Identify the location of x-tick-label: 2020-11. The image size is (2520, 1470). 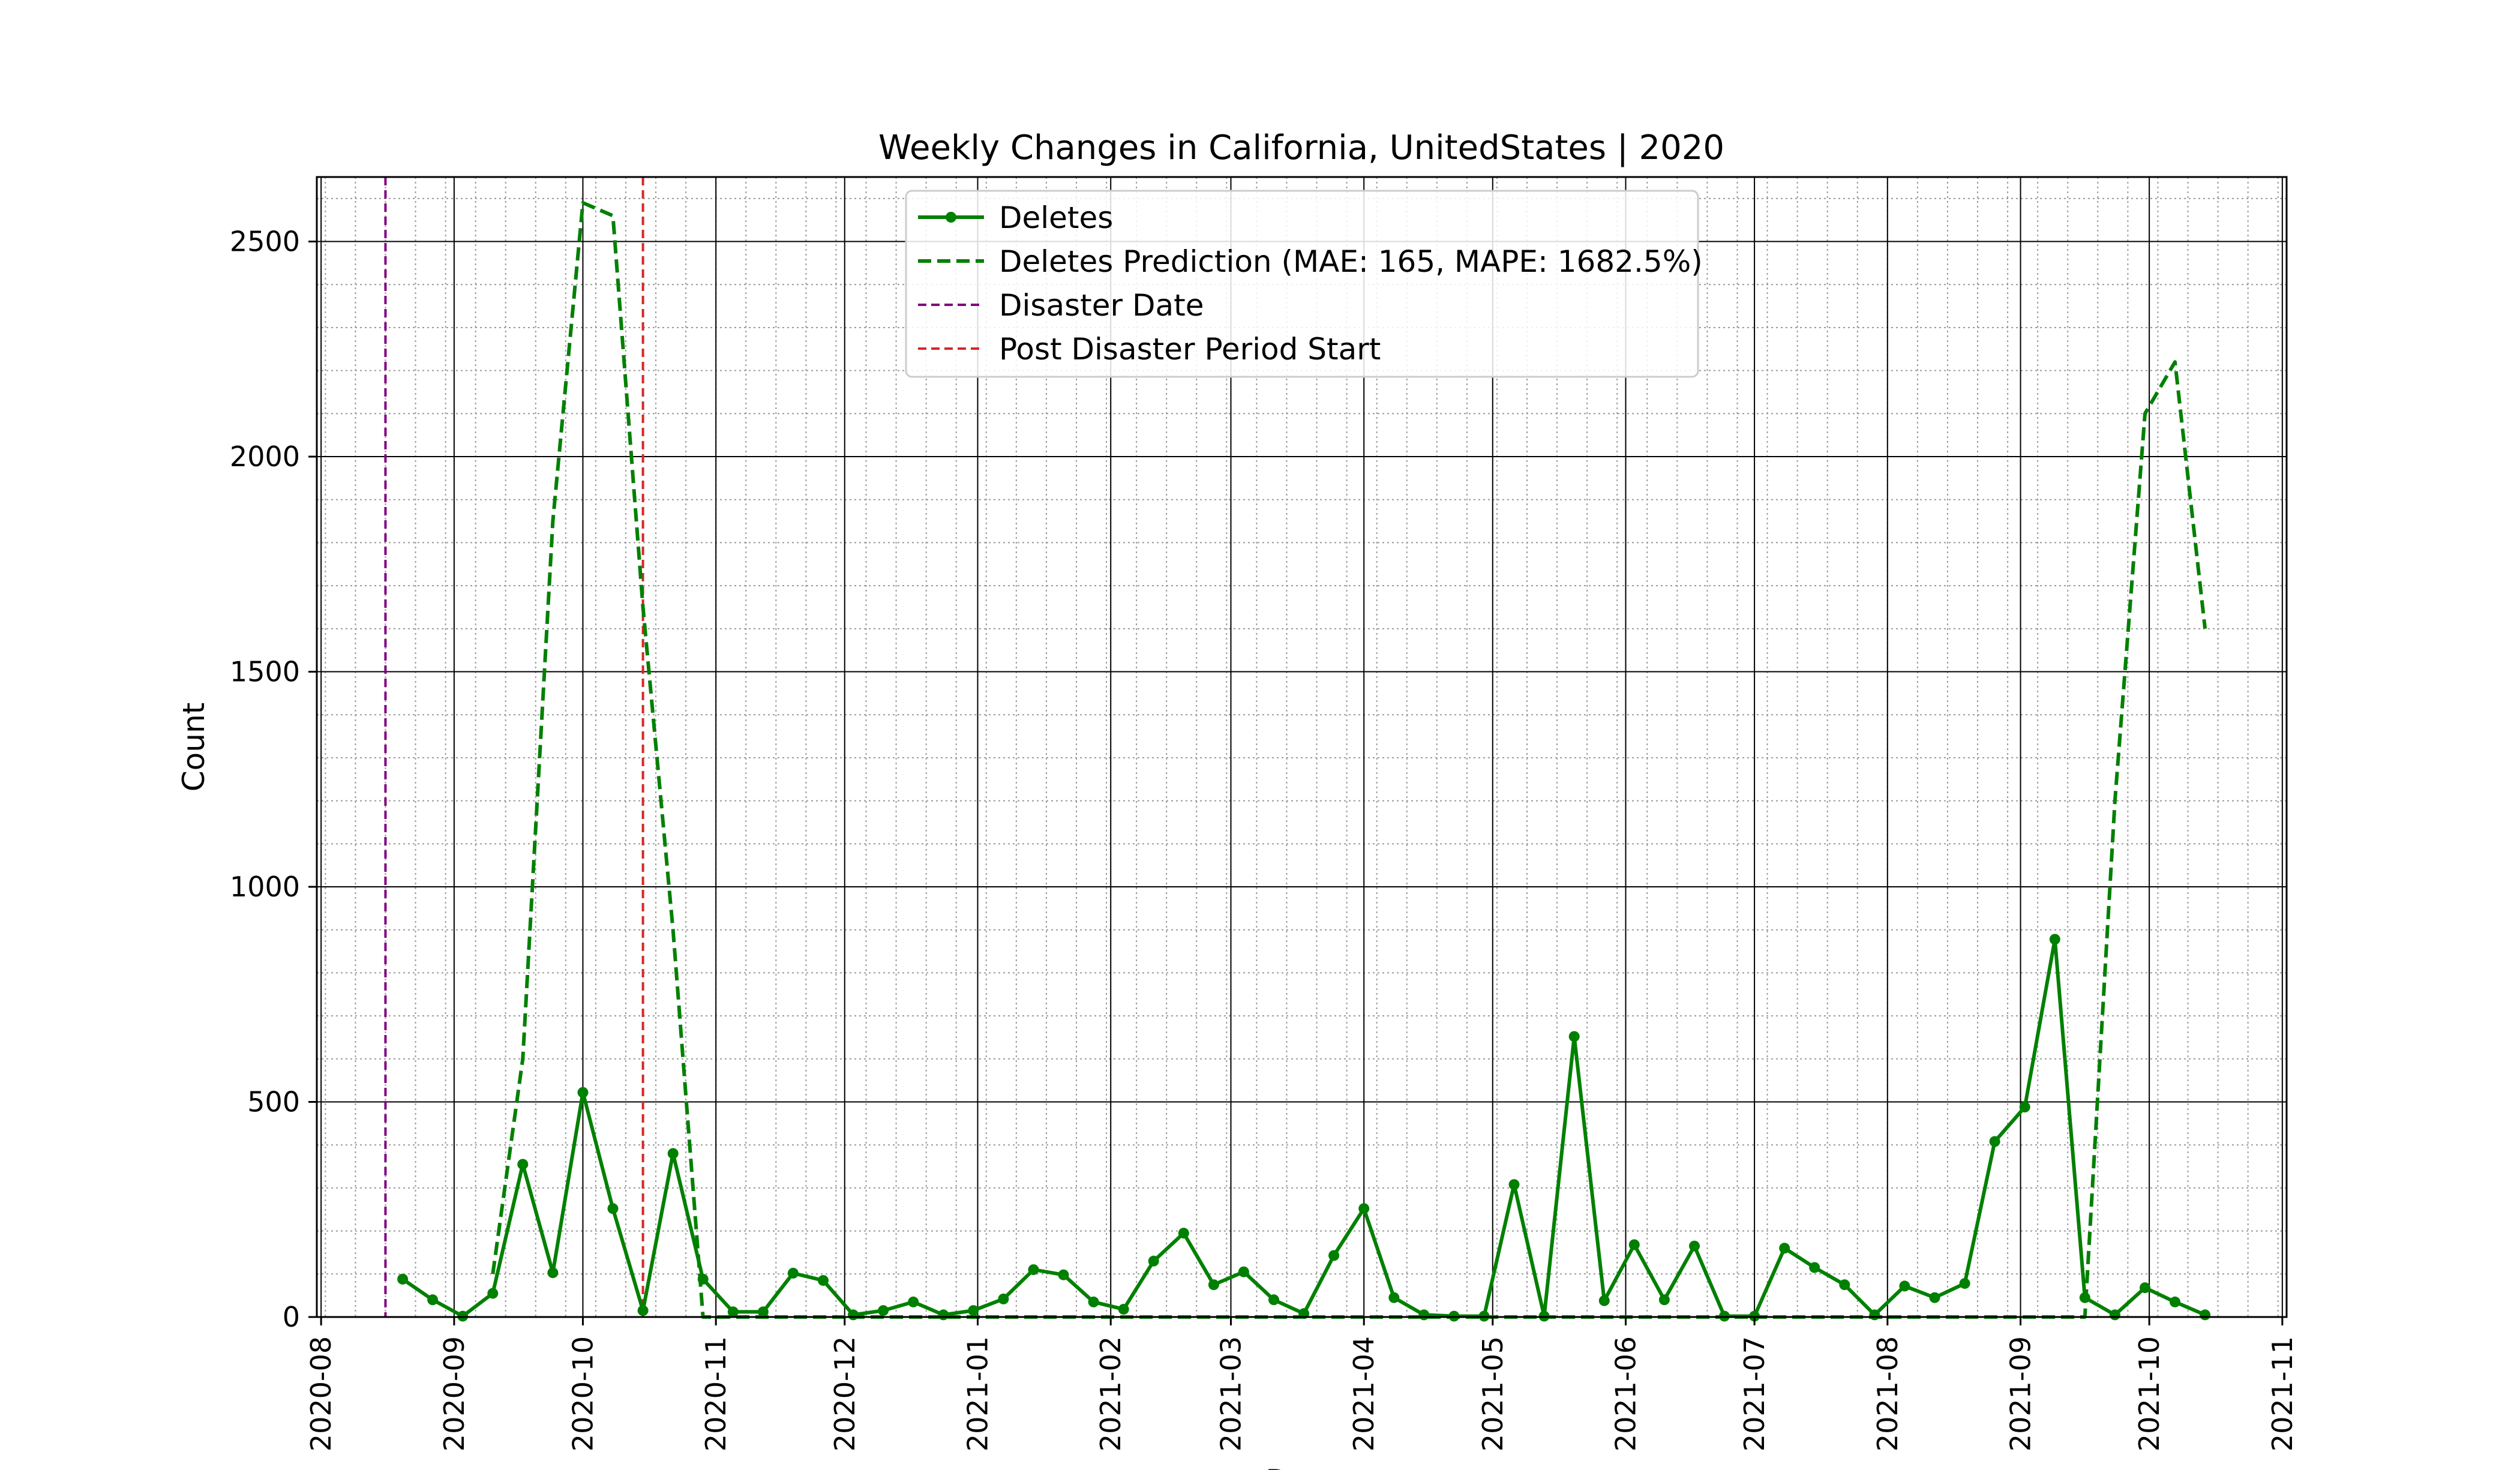
(716, 1393).